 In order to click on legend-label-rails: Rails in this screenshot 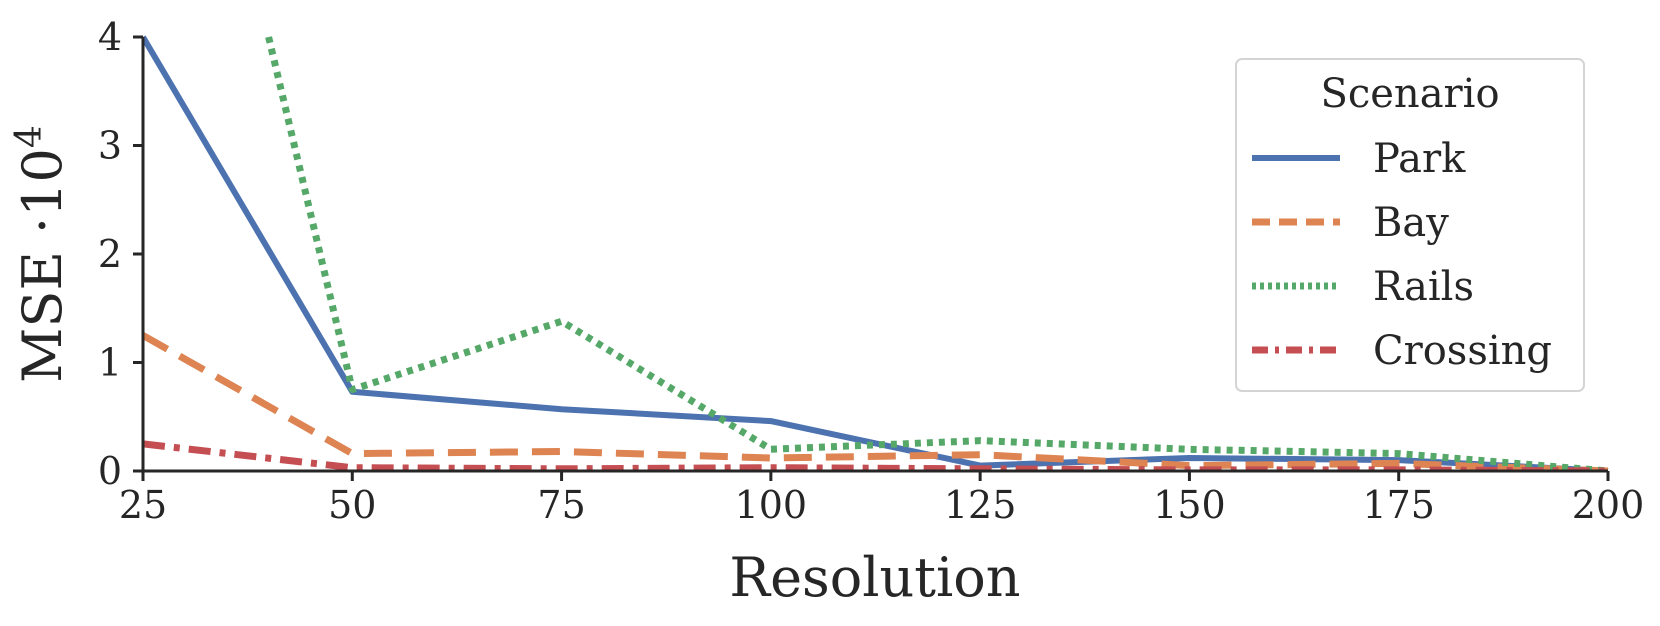, I will do `click(1423, 287)`.